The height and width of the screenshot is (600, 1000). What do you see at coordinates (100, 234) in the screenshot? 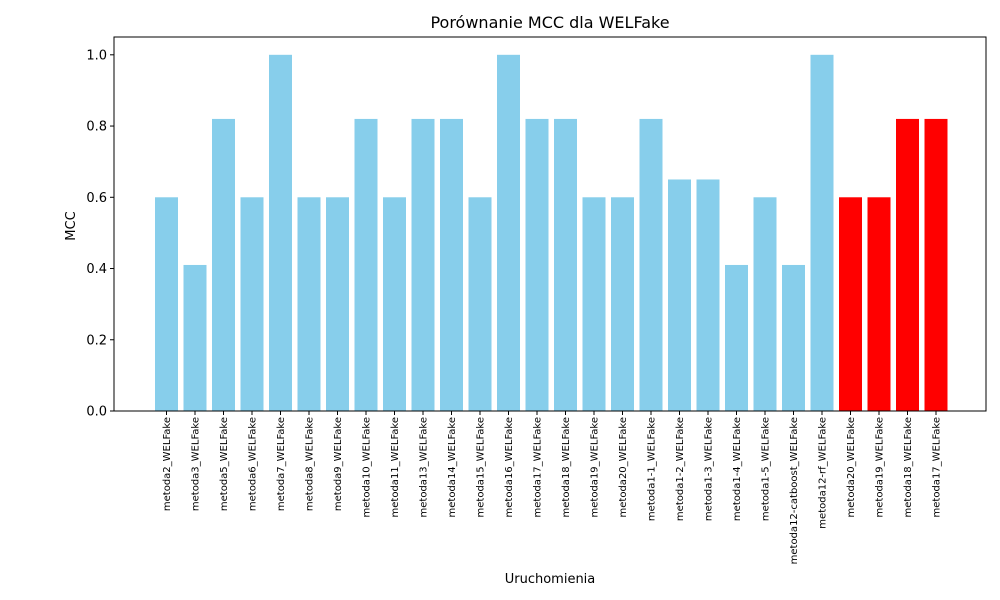
I see `y-axis: 0.0 0.2 0.4 0.6 0.8 1.0` at bounding box center [100, 234].